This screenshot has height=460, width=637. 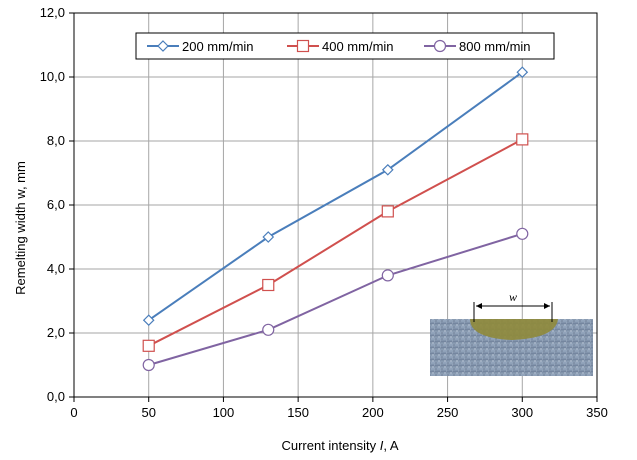 I want to click on legend-item-2: 800 mm/min, so click(x=477, y=46).